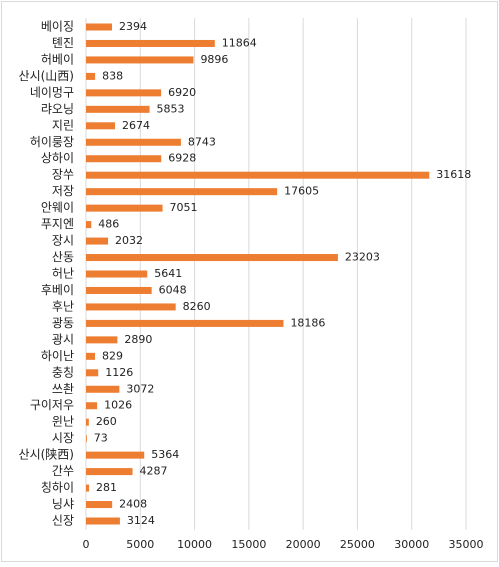  What do you see at coordinates (140, 544) in the screenshot?
I see `x-tick-label: 5000` at bounding box center [140, 544].